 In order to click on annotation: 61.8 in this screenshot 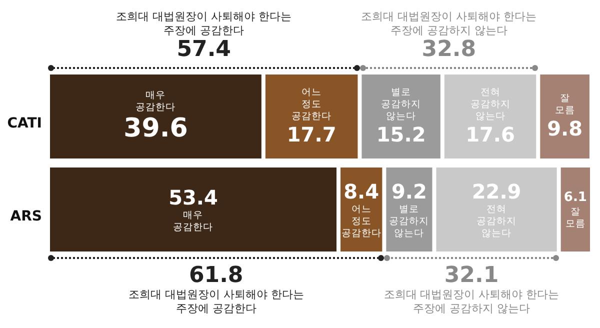, I will do `click(216, 275)`.